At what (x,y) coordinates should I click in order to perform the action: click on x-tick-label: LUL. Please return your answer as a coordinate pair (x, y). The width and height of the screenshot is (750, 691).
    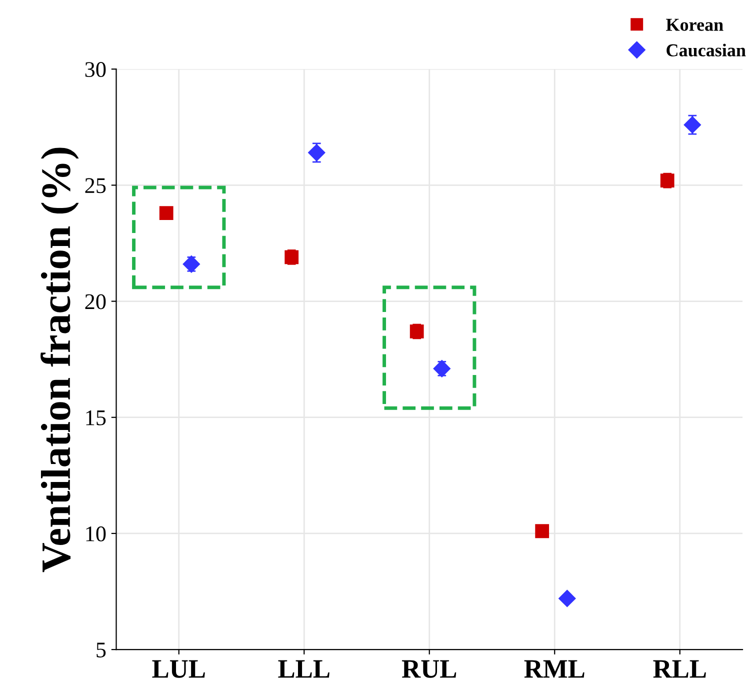
    Looking at the image, I should click on (178, 669).